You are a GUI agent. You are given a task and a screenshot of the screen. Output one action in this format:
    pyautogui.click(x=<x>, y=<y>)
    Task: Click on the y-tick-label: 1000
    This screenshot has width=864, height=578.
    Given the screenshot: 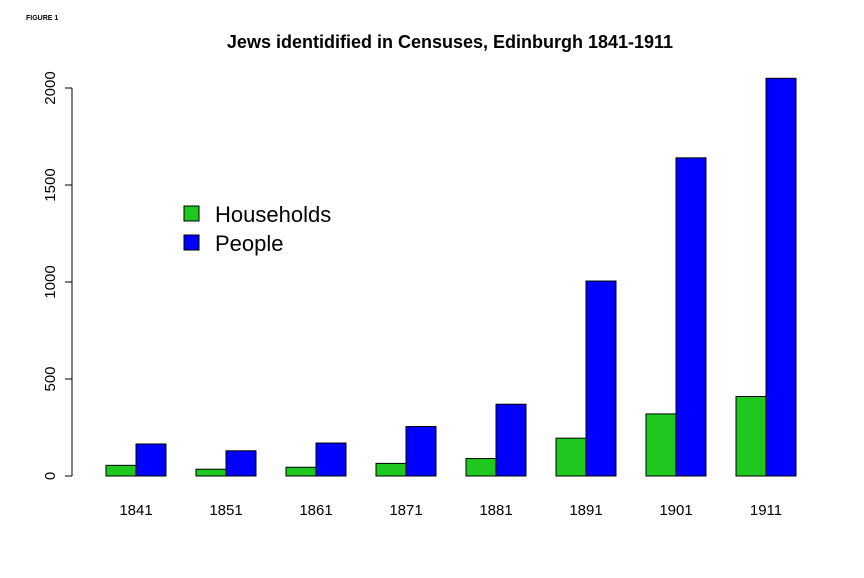 What is the action you would take?
    pyautogui.click(x=50, y=281)
    